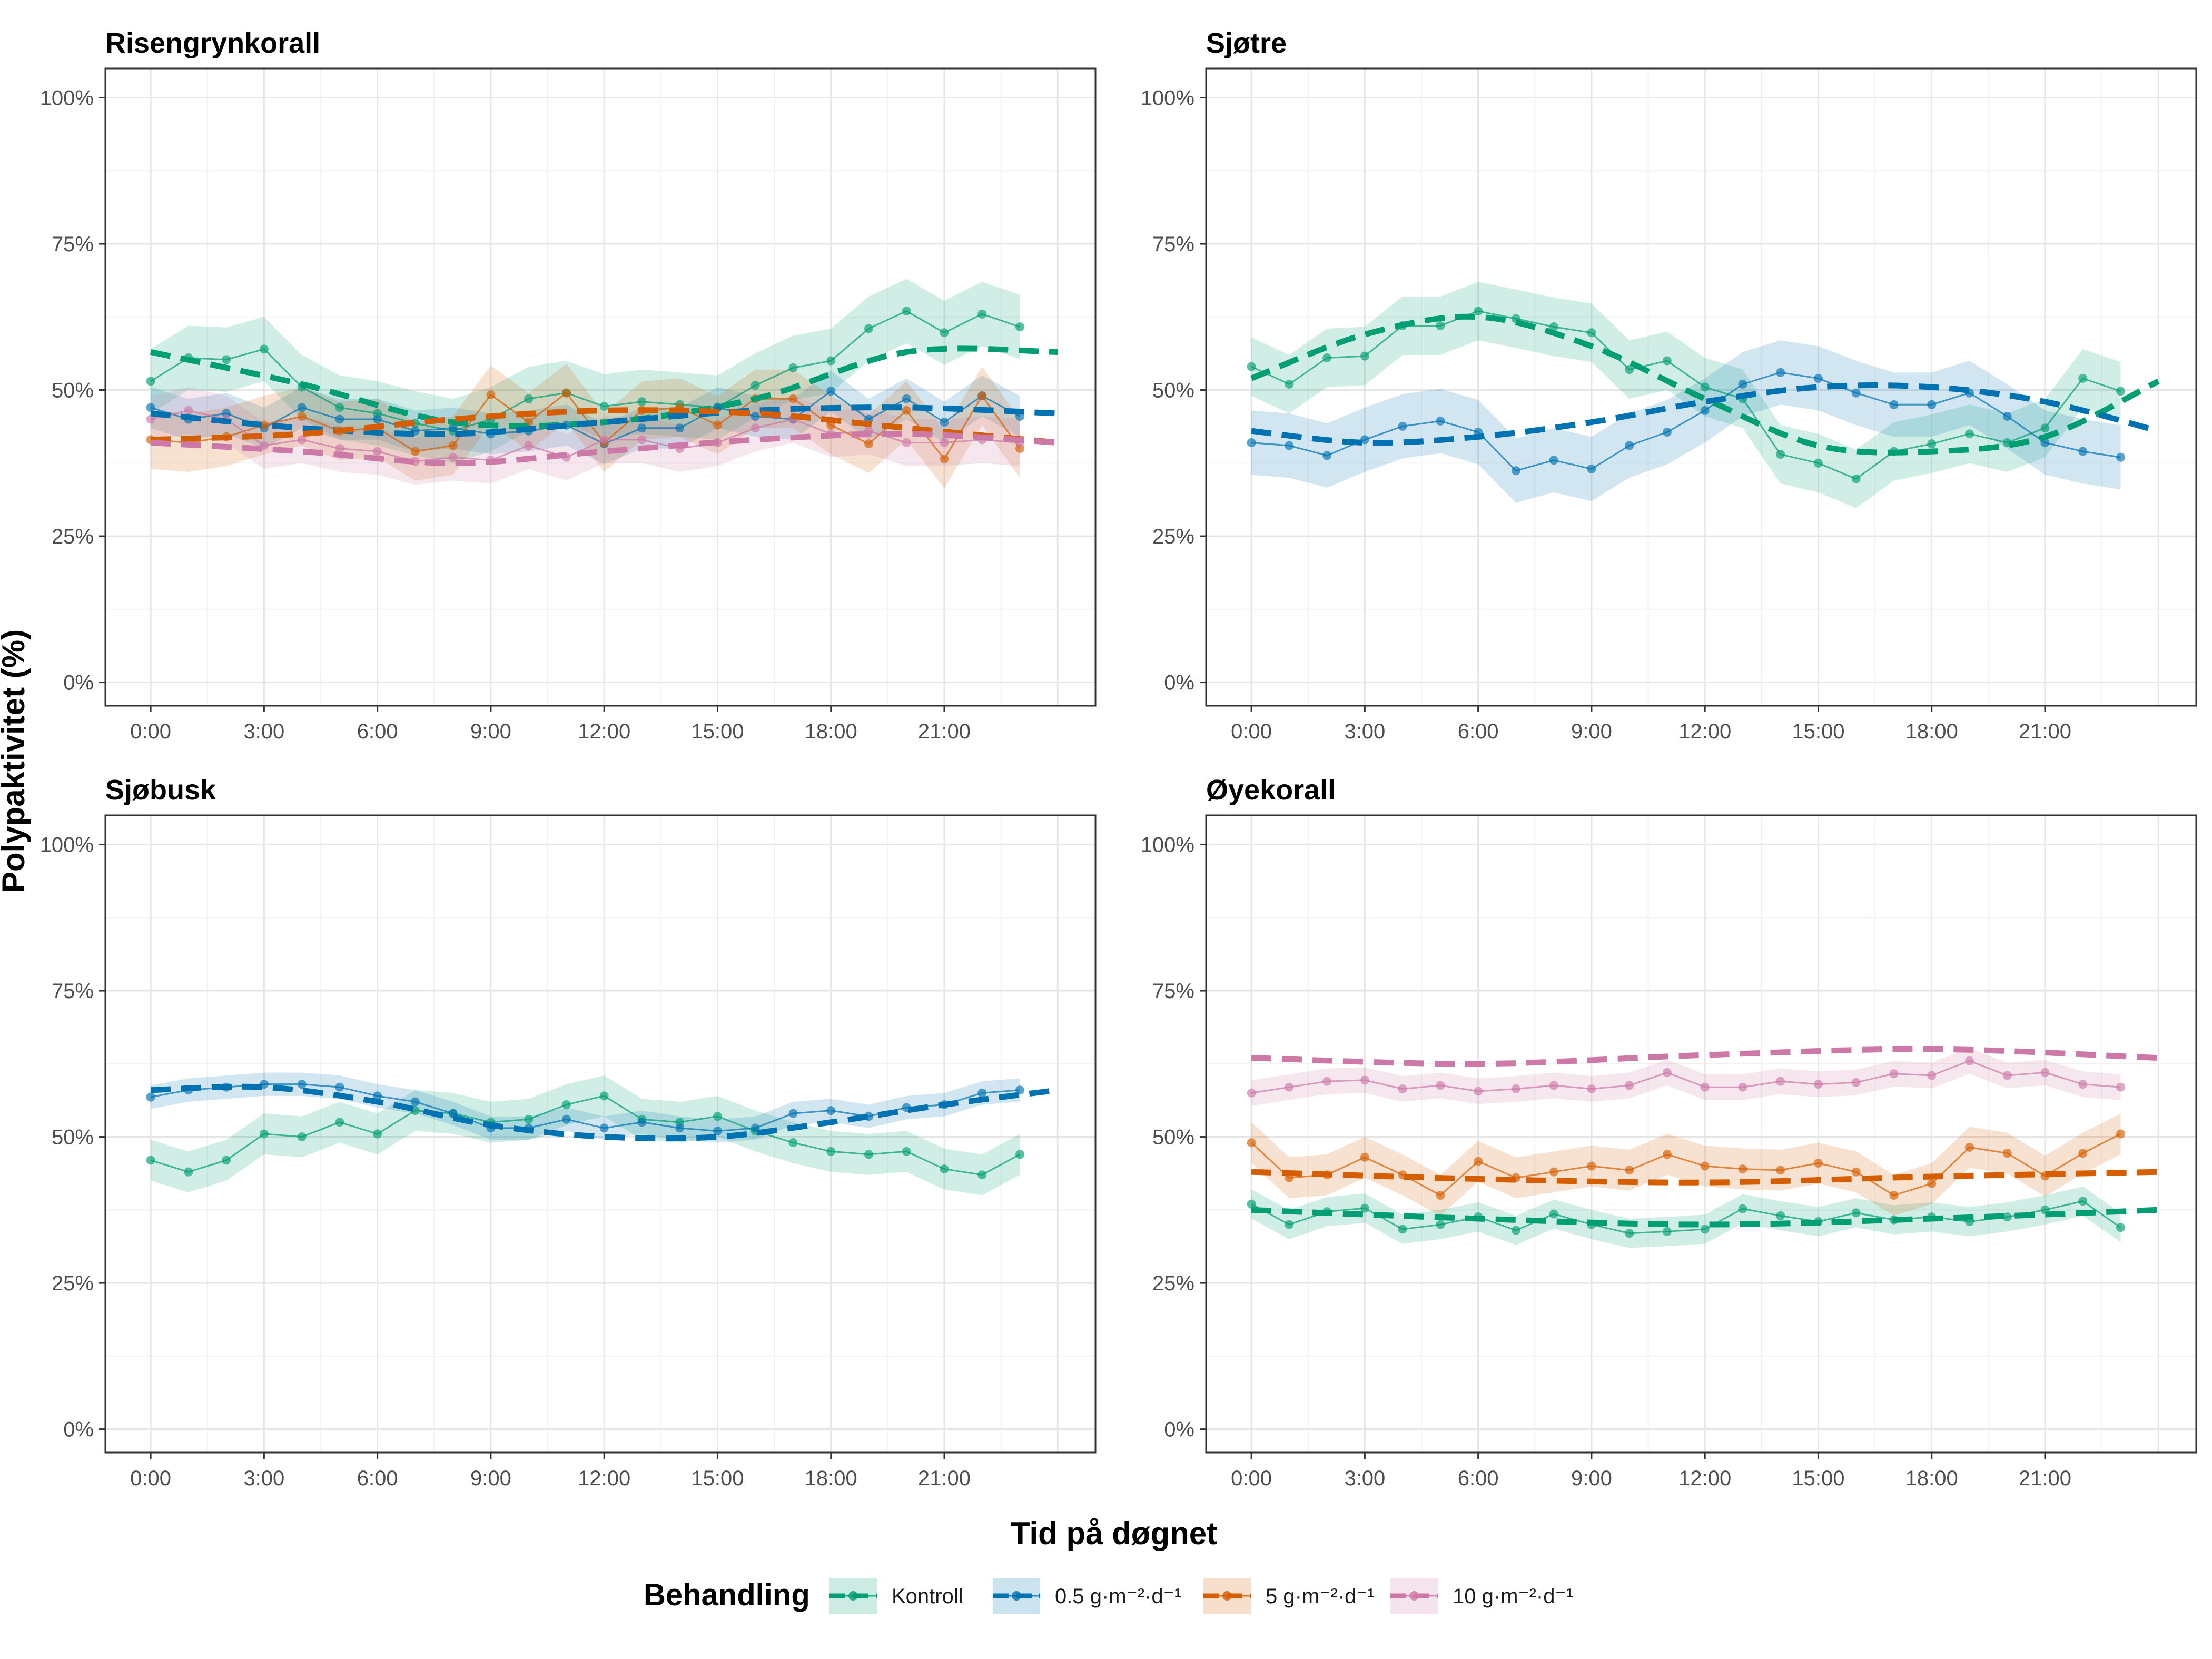  Describe the element at coordinates (604, 1112) in the screenshot. I see `fit-curve-t05` at that location.